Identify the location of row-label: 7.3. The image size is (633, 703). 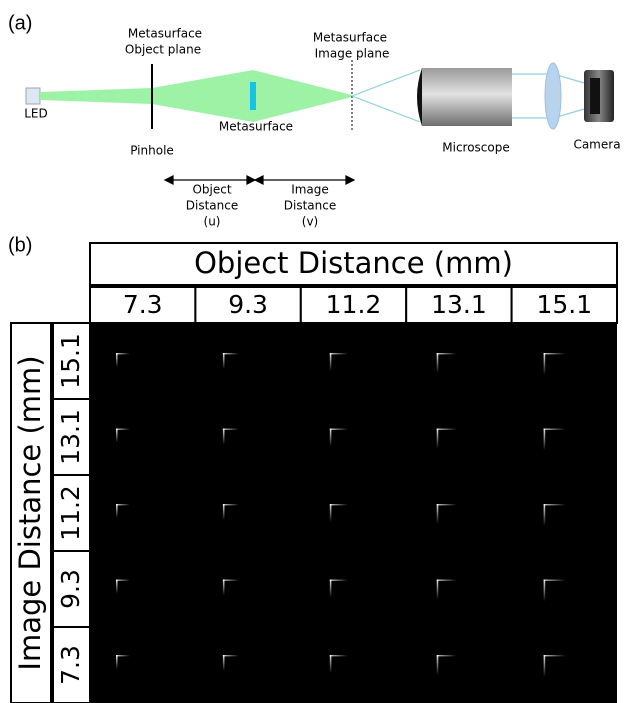
(70, 665).